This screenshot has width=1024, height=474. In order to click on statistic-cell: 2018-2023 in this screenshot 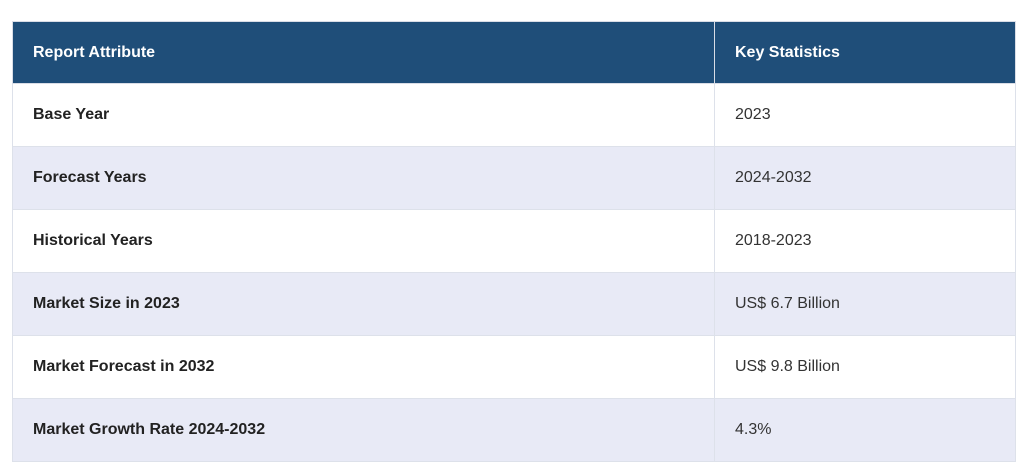, I will do `click(865, 241)`.